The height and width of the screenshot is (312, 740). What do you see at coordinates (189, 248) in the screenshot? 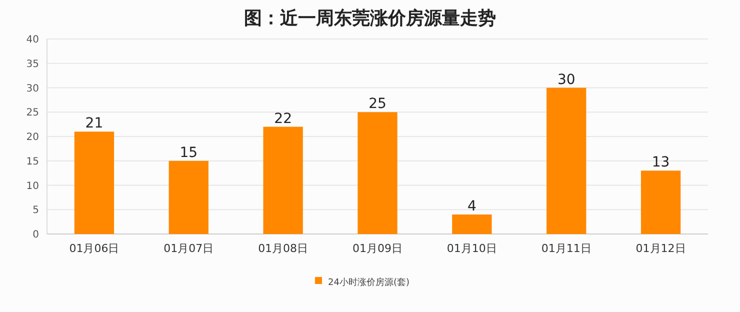
I see `x-tick-label: 01月07日` at bounding box center [189, 248].